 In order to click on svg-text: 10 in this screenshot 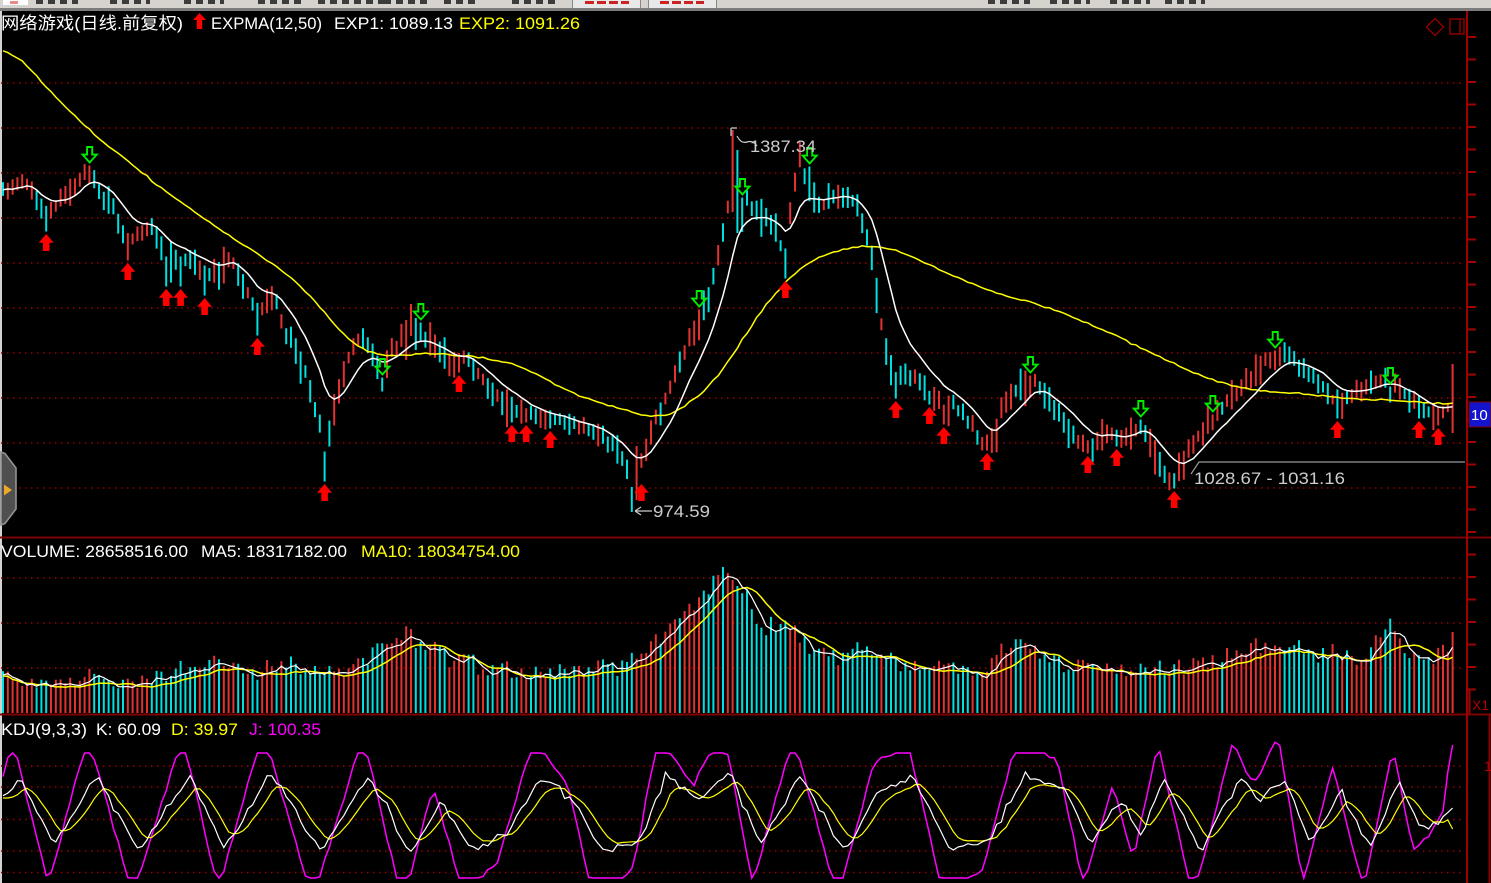, I will do `click(1479, 415)`.